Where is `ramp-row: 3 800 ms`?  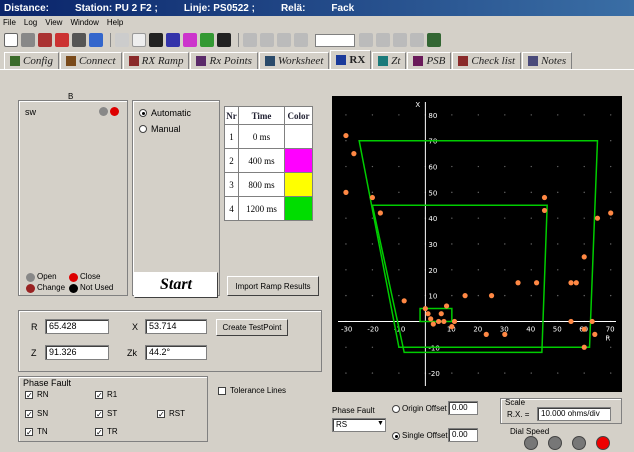
ramp-row: 3 800 ms is located at coordinates (268, 184).